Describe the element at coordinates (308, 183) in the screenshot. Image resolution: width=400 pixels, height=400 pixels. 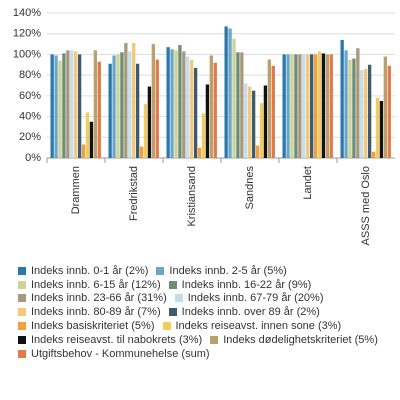
I see `x-tick-label: Landet` at that location.